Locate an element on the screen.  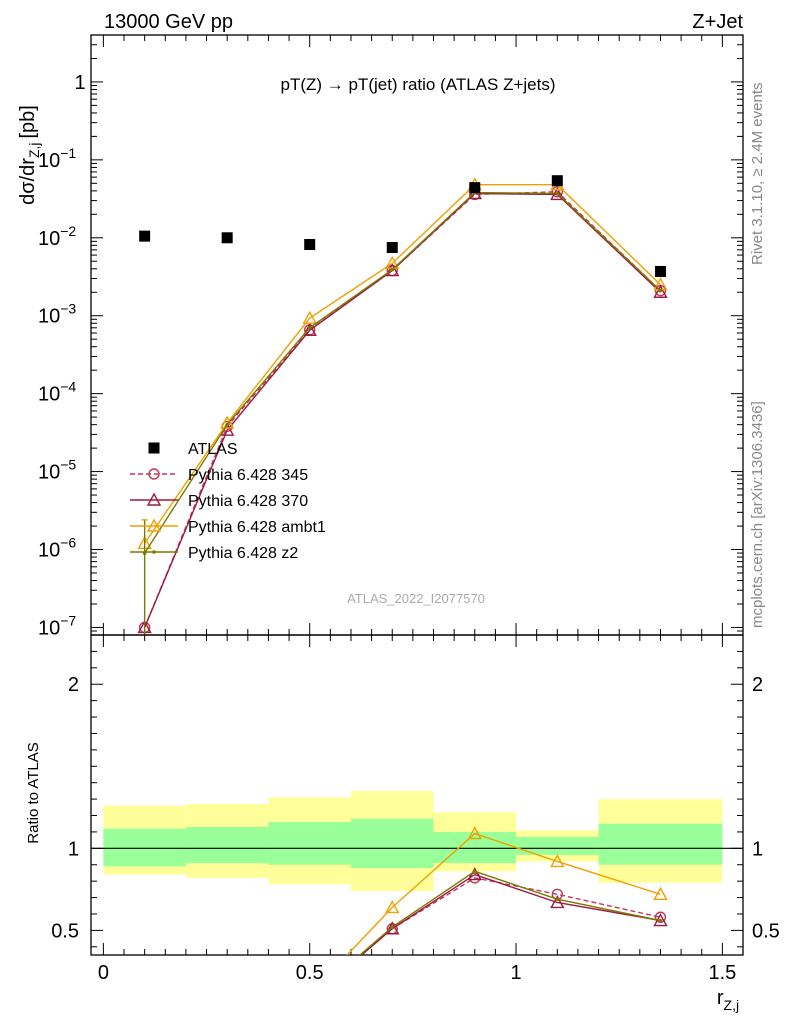
legend-label: Pythia 6.428 z2 is located at coordinates (243, 553).